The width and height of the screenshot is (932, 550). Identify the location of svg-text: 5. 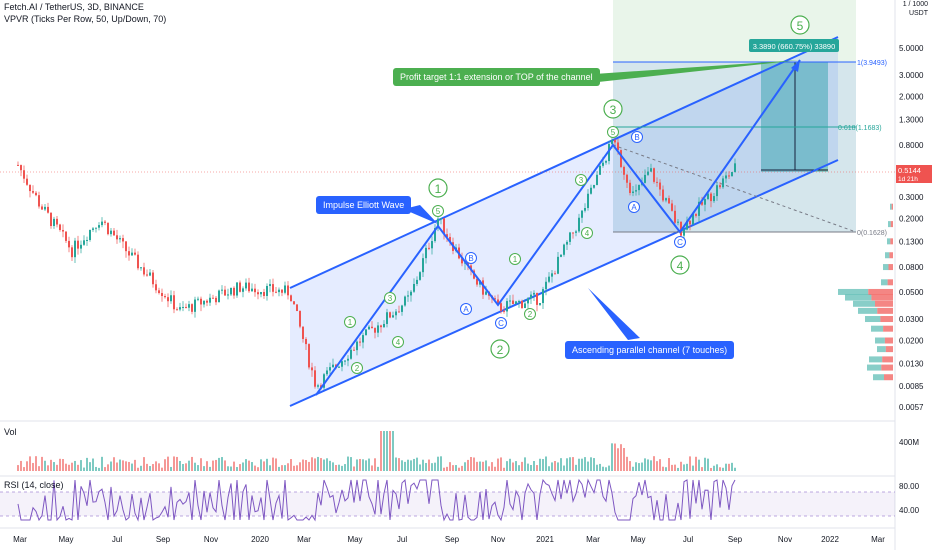
(613, 132).